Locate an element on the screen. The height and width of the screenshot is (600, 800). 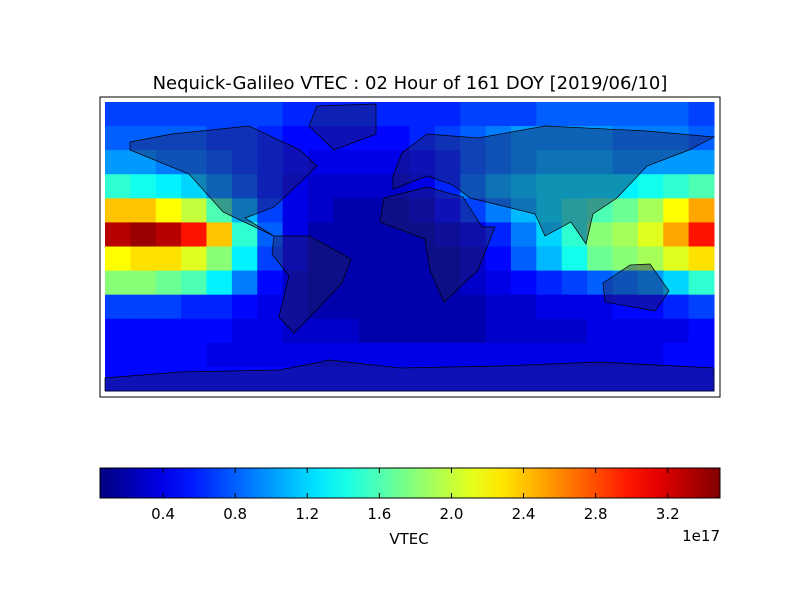
colorbar-tick-label: 1.2 is located at coordinates (307, 514).